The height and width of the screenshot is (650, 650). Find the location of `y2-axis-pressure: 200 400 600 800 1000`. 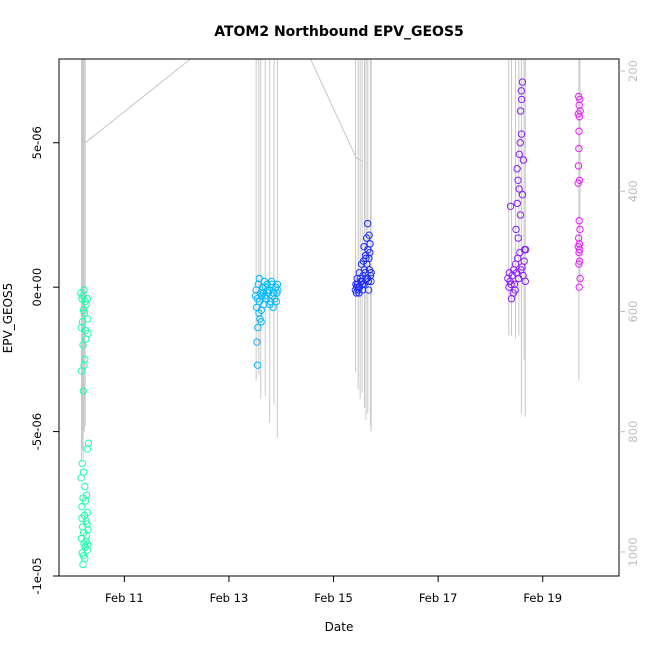

y2-axis-pressure: 200 400 600 800 1000 is located at coordinates (629, 313).